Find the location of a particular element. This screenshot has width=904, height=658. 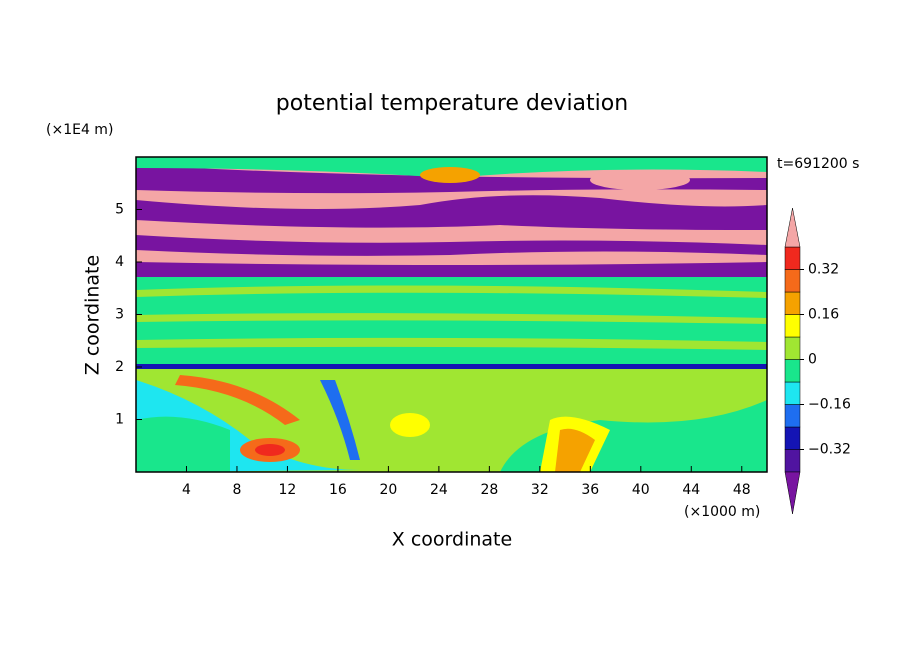

chart-title: potential temperature deviation is located at coordinates (452, 103).